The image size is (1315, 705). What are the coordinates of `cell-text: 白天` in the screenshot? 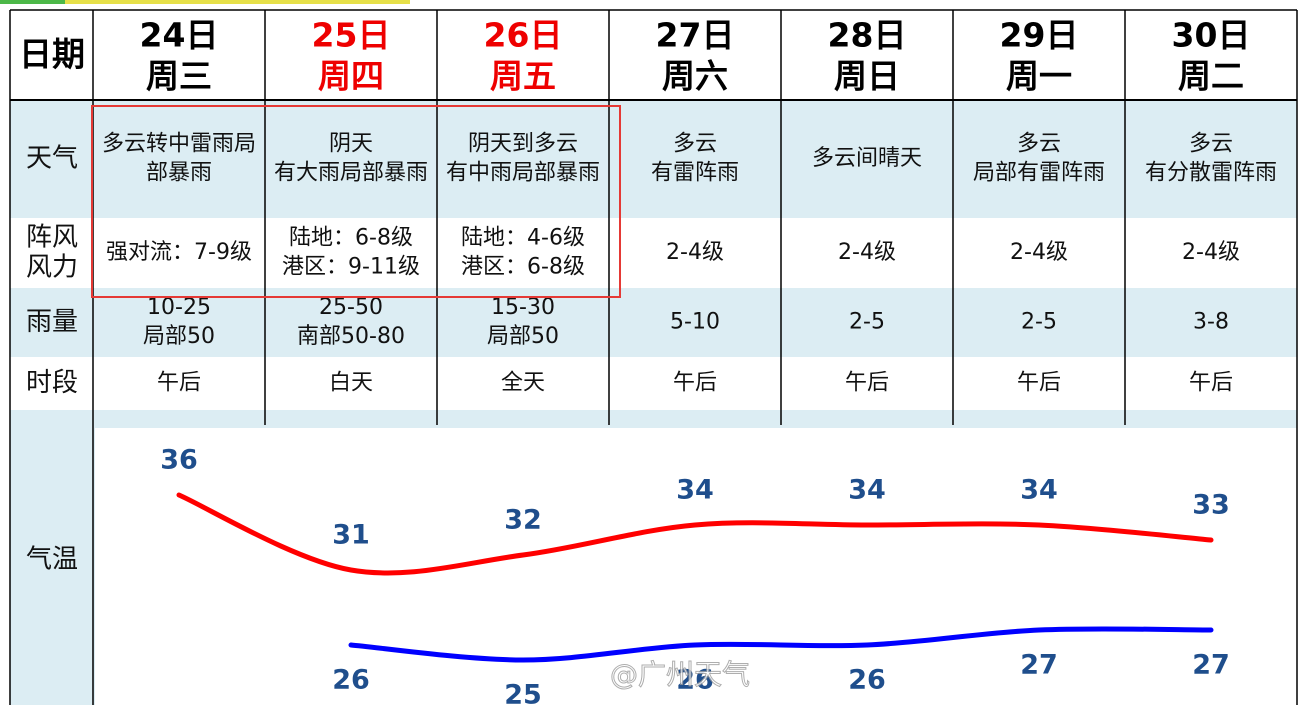 It's located at (351, 383).